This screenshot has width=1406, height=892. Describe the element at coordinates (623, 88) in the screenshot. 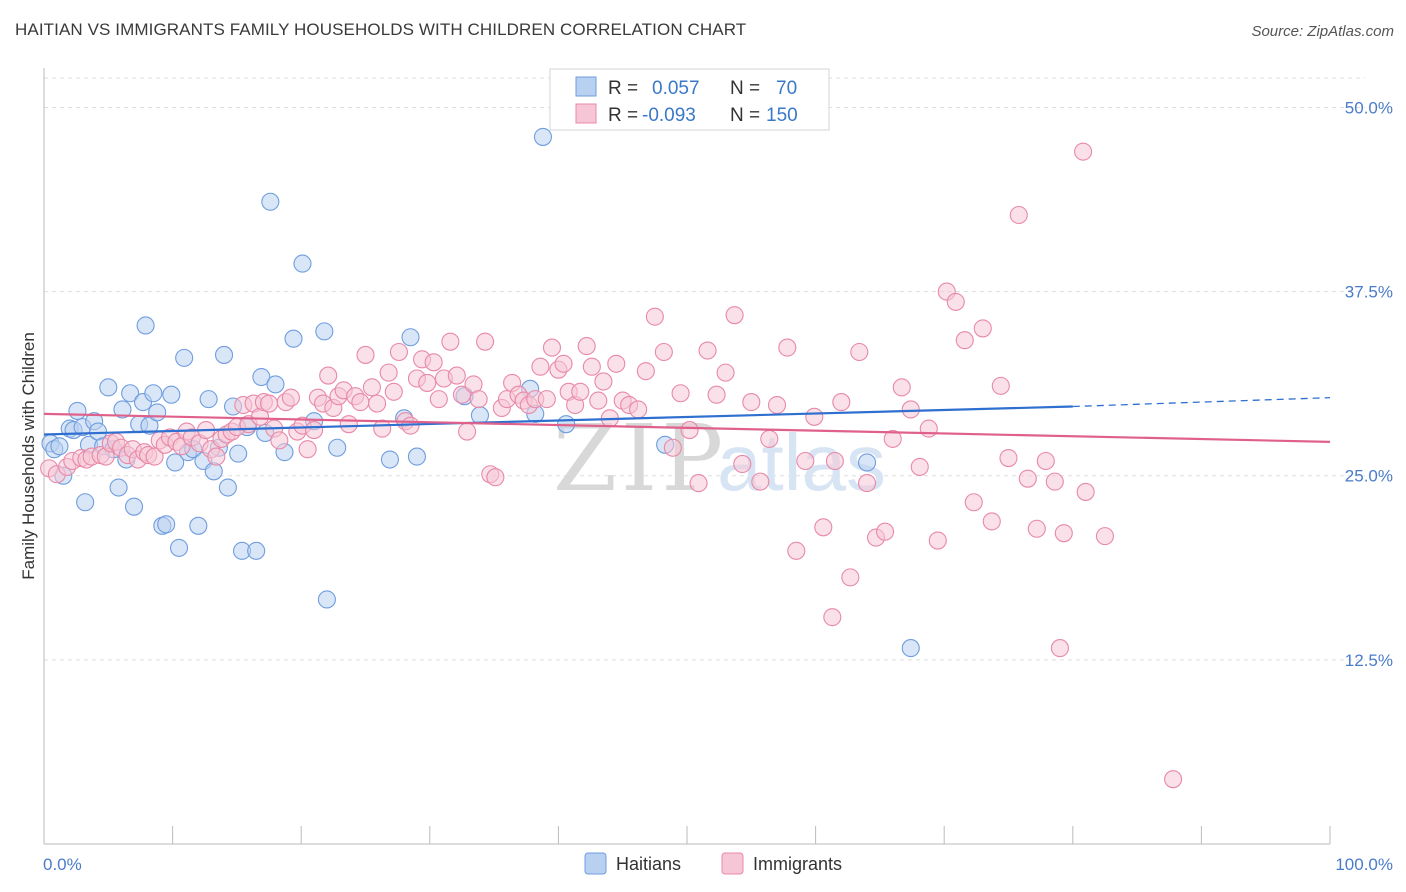

I see `legend-r-label-haitians: R =` at that location.